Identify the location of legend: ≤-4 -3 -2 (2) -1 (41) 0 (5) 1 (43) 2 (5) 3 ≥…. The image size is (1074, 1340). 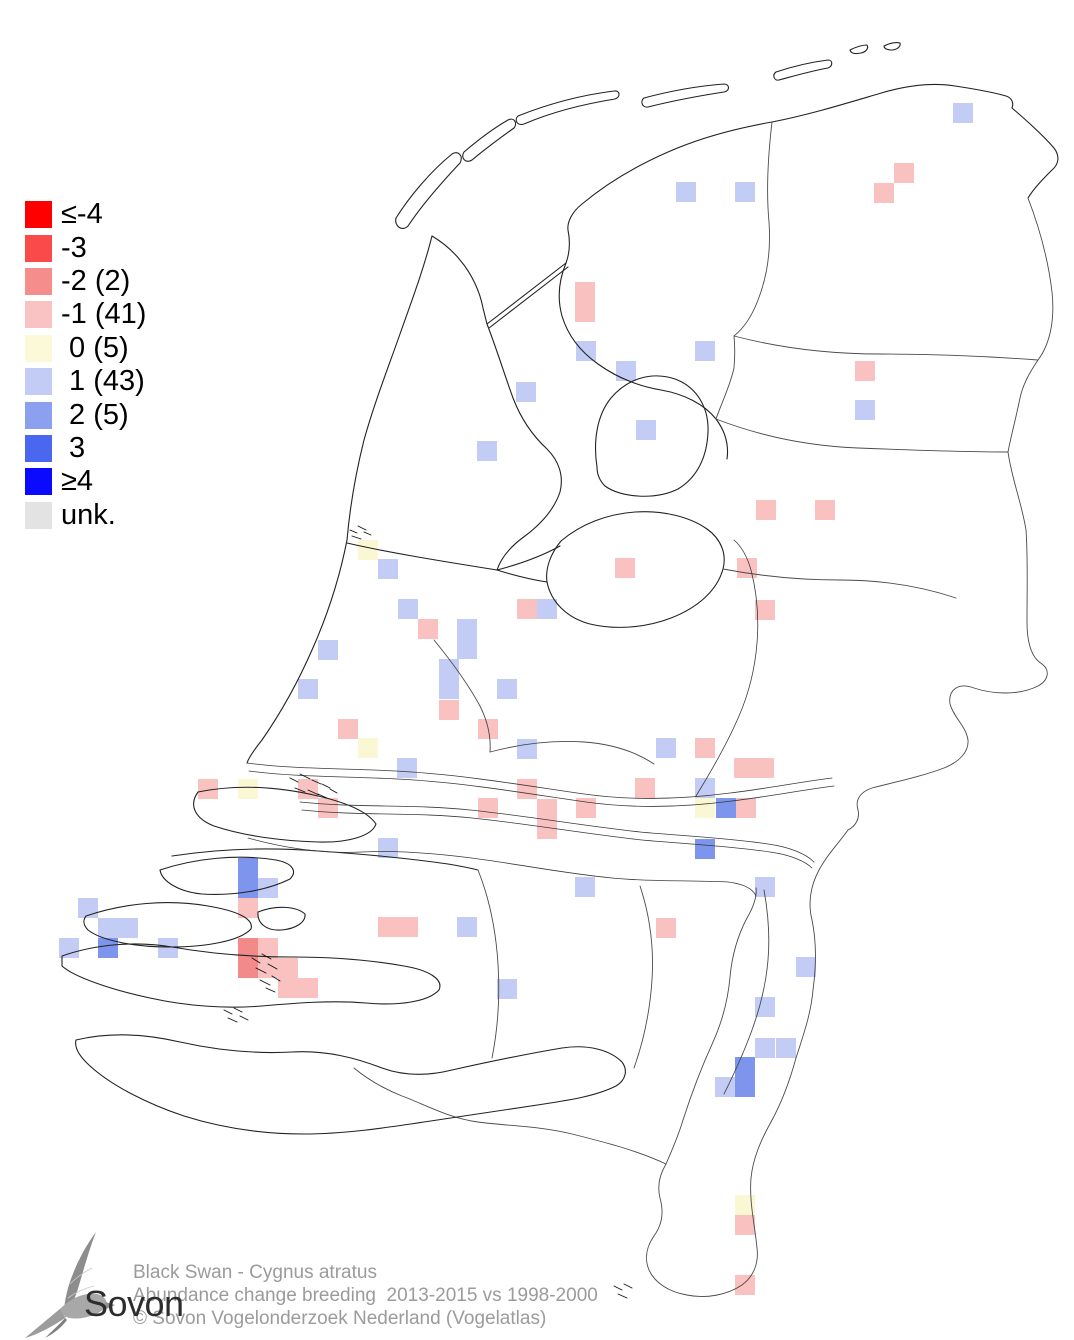
(85, 365).